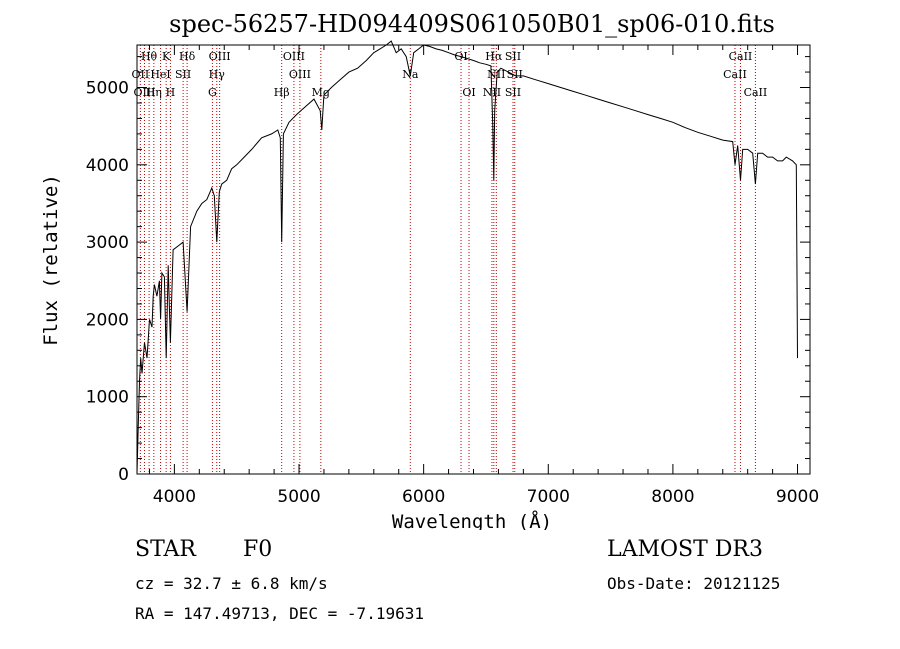 This screenshot has height=649, width=900. I want to click on y-tick-label: 0, so click(123, 475).